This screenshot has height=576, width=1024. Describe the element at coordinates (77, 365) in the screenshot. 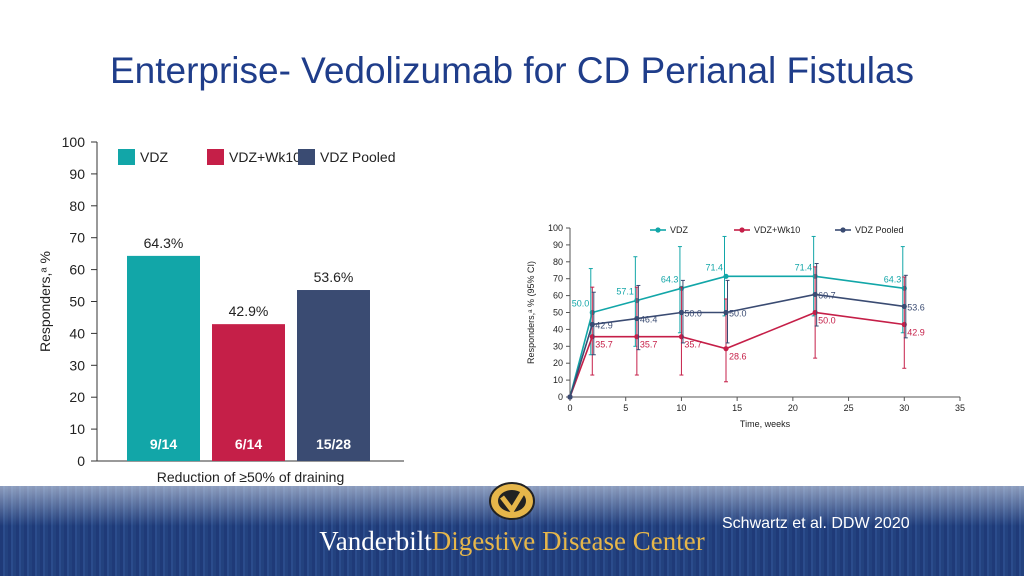

I see `bar-y-tick-label: 30` at that location.